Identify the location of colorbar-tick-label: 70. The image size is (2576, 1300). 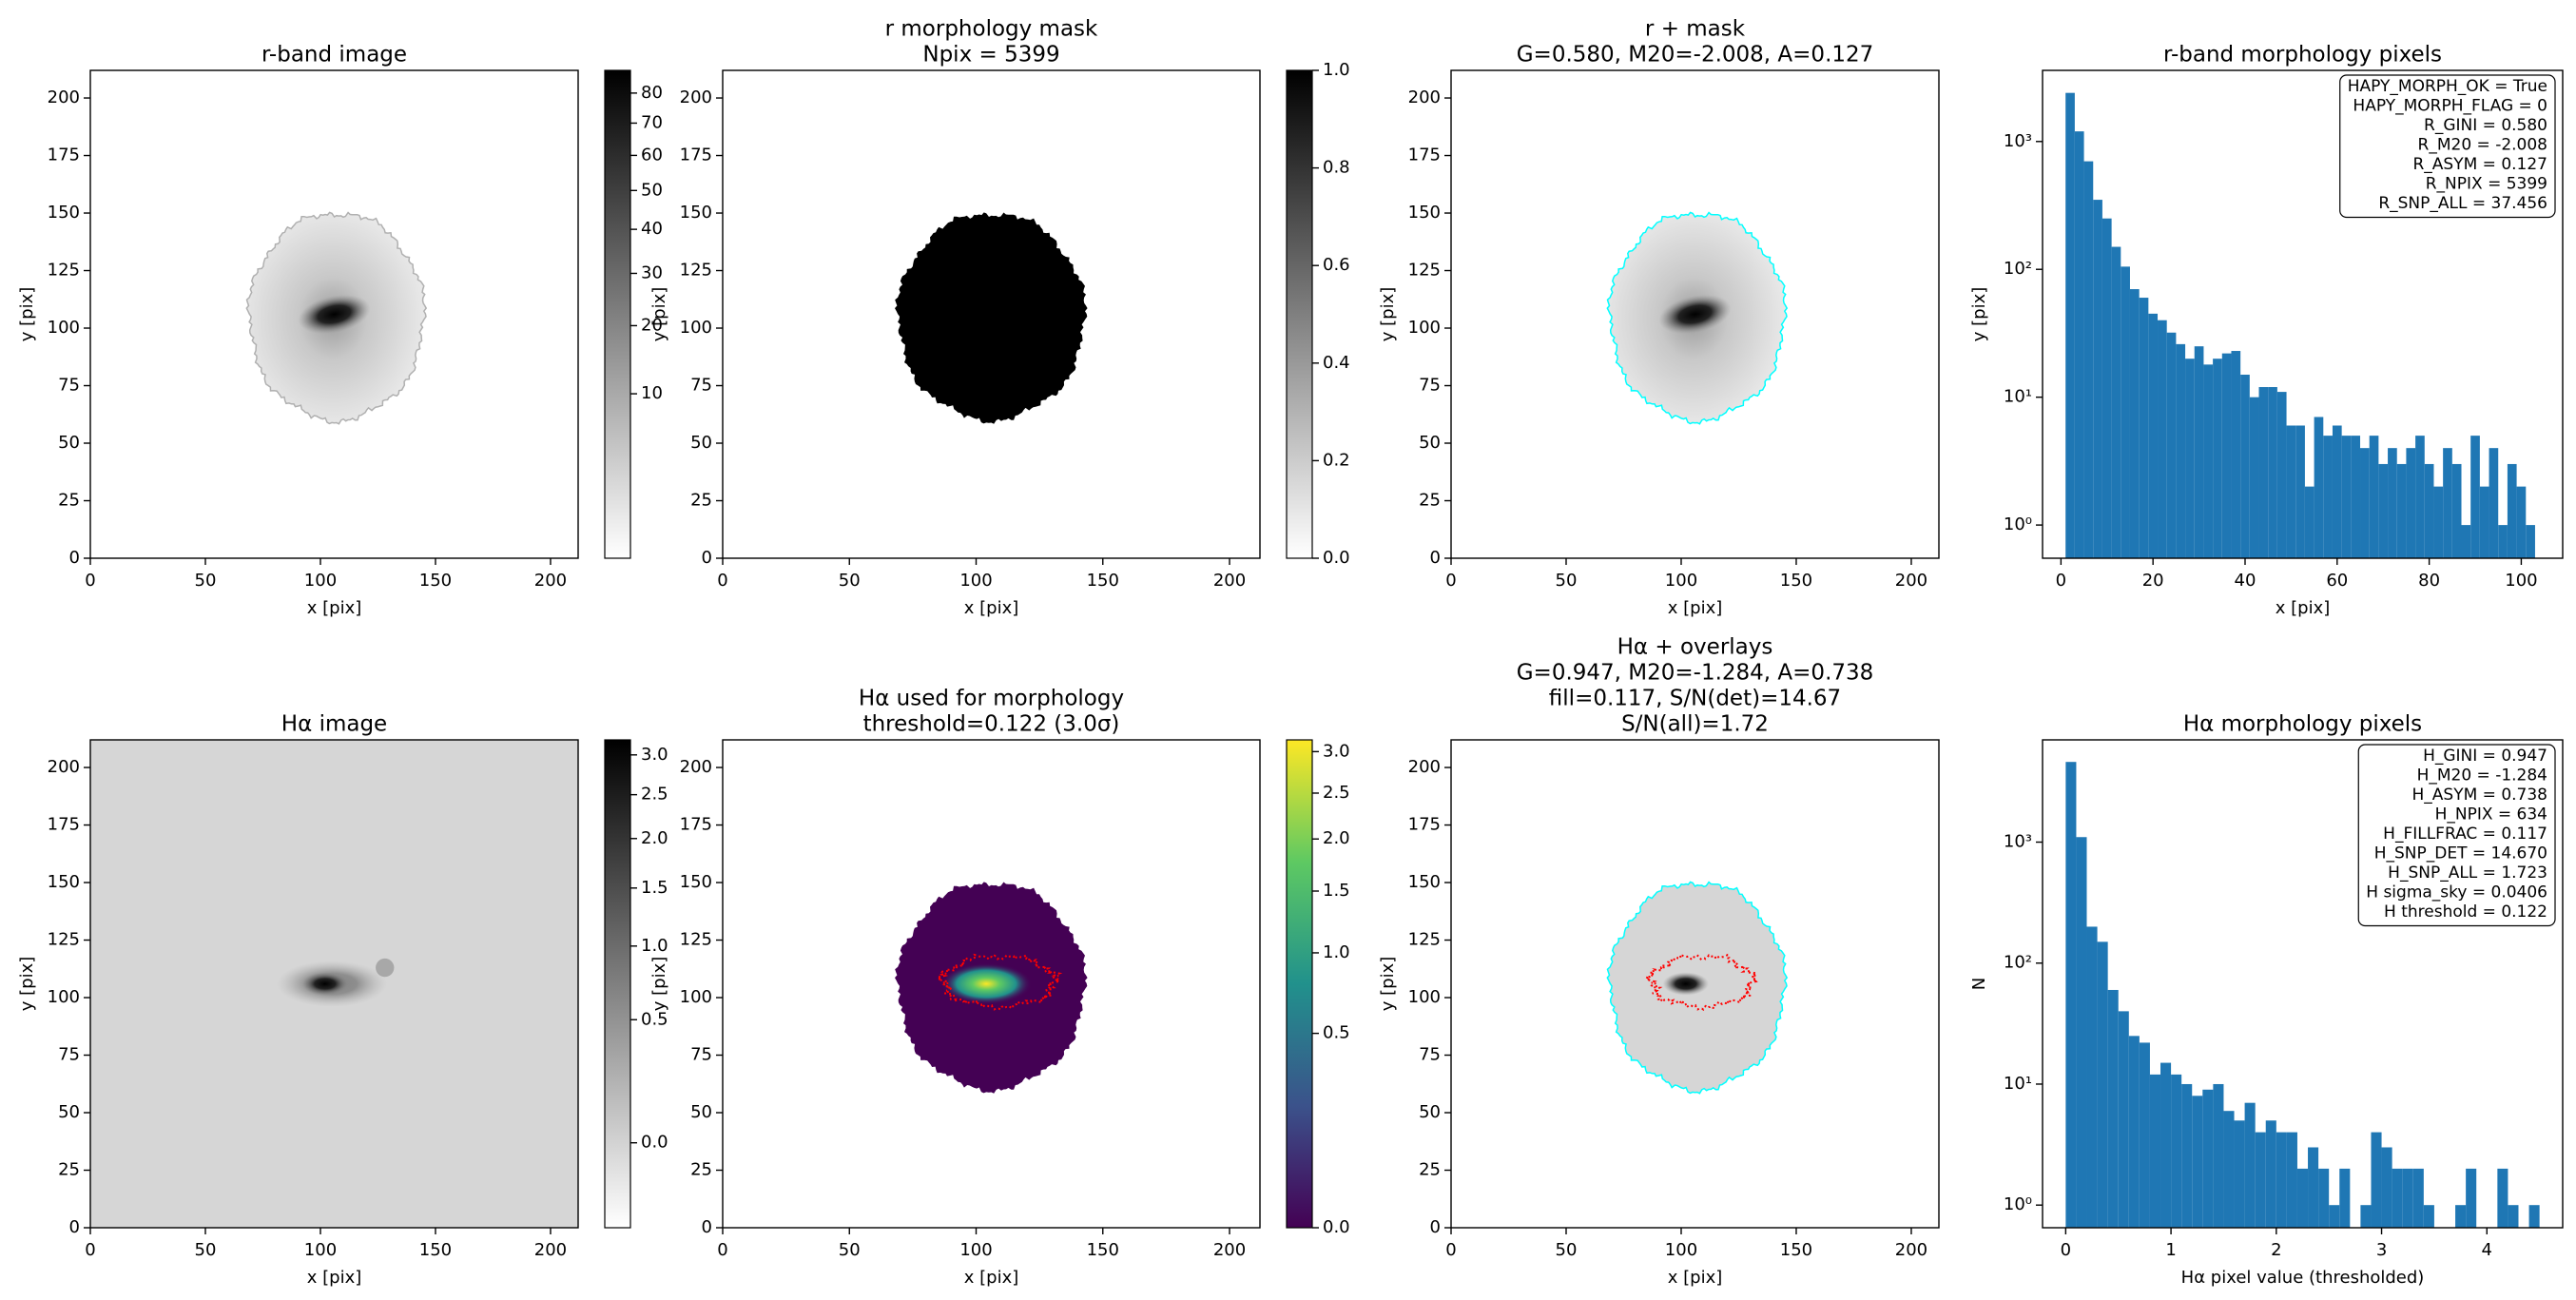
(652, 122).